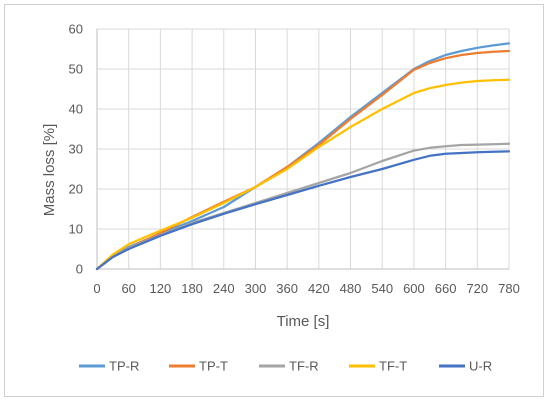 This screenshot has height=403, width=550. Describe the element at coordinates (378, 366) in the screenshot. I see `legend-item-tf-t: TF-T` at that location.